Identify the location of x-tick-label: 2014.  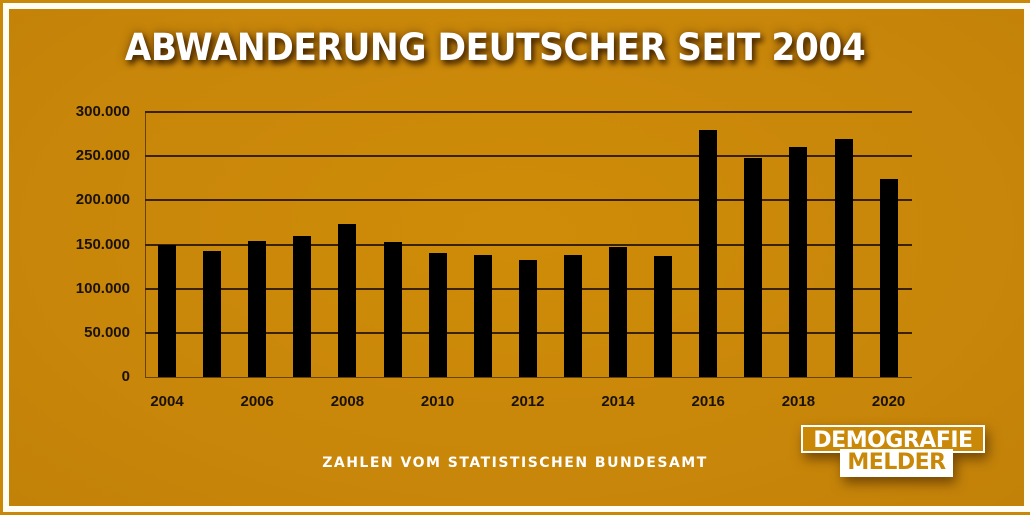
(618, 401).